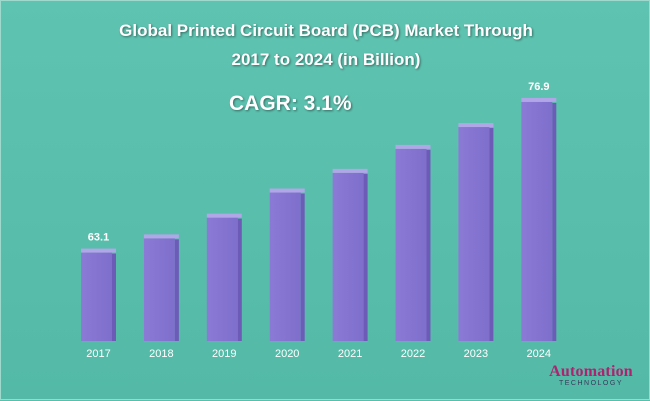 The image size is (650, 401). I want to click on x-tick-label: 2017, so click(98, 354).